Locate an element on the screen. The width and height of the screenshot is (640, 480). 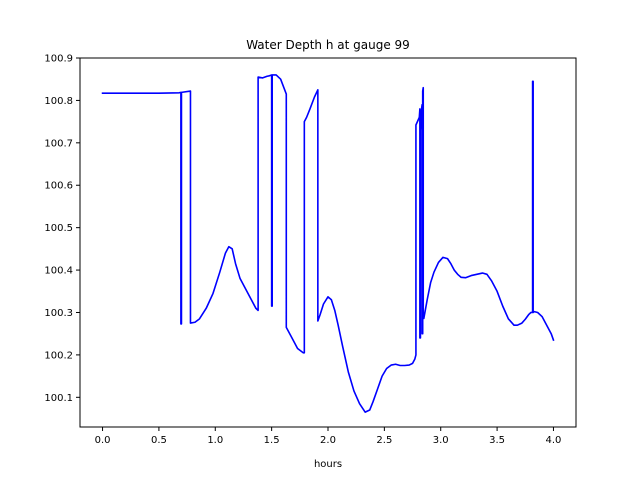
y-tick-label: 100.7 is located at coordinates (58, 143).